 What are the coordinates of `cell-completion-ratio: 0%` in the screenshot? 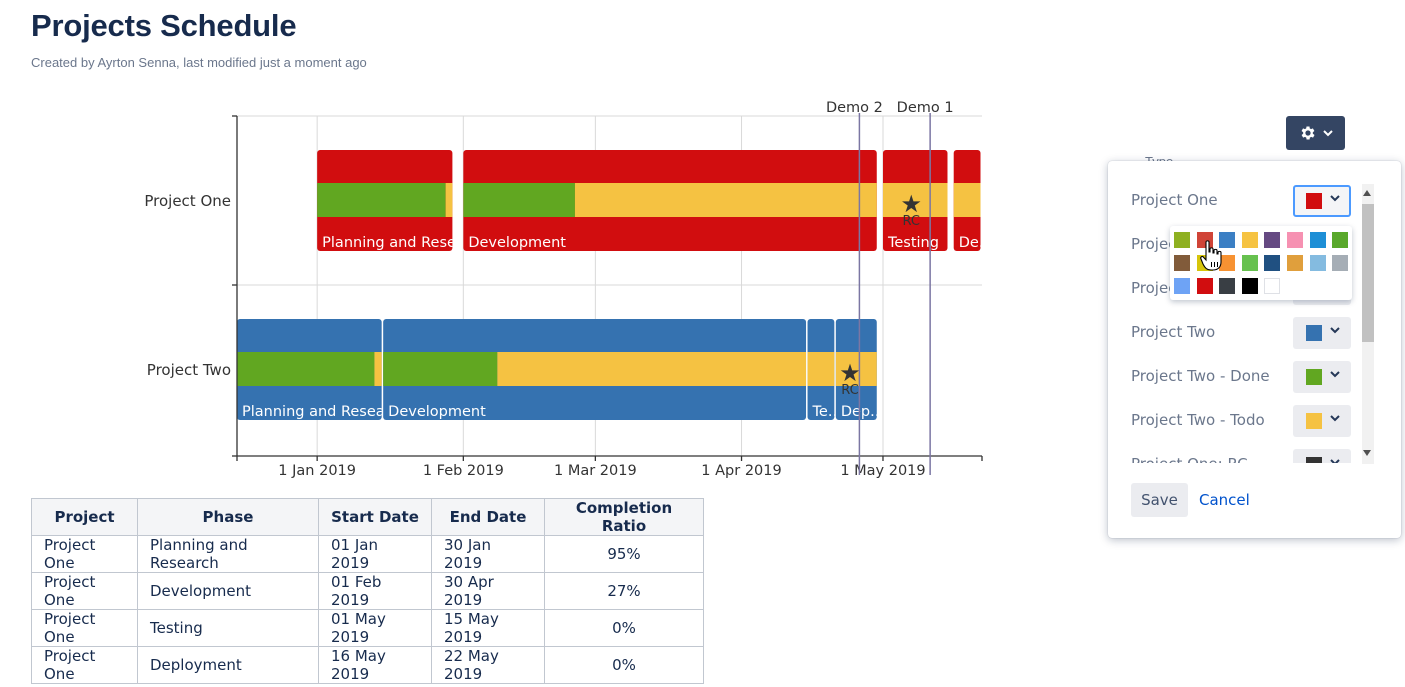 It's located at (624, 628).